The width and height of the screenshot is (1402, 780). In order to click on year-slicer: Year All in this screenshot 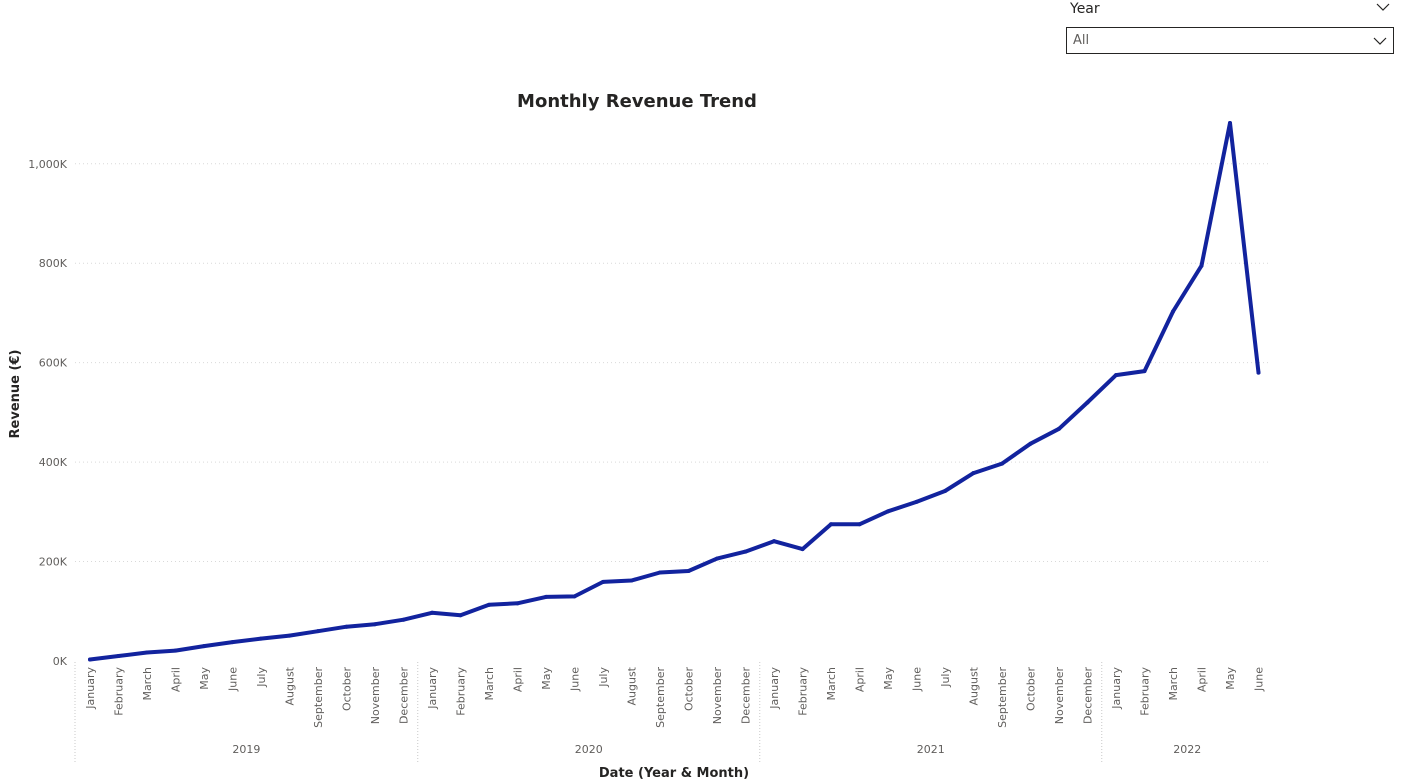, I will do `click(1231, 28)`.